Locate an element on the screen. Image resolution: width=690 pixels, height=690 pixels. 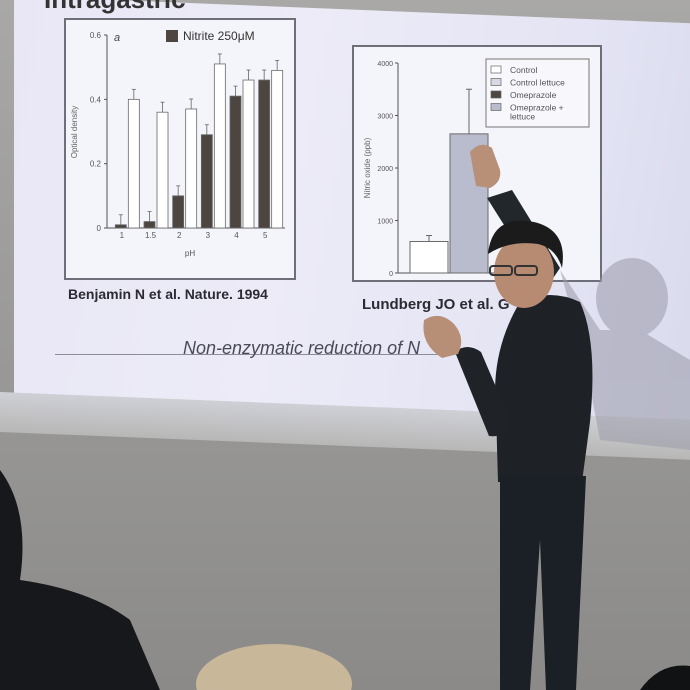
presenter-pointing-hand is located at coordinates (485, 166).